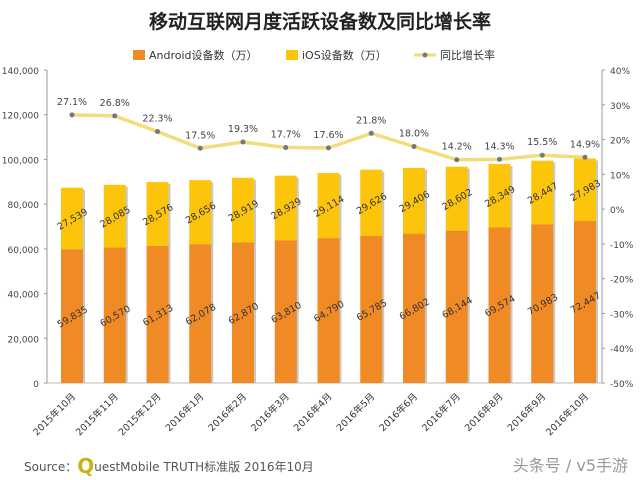  Describe the element at coordinates (344, 55) in the screenshot. I see `legend-ios-label: iOS设备数（万）` at that location.